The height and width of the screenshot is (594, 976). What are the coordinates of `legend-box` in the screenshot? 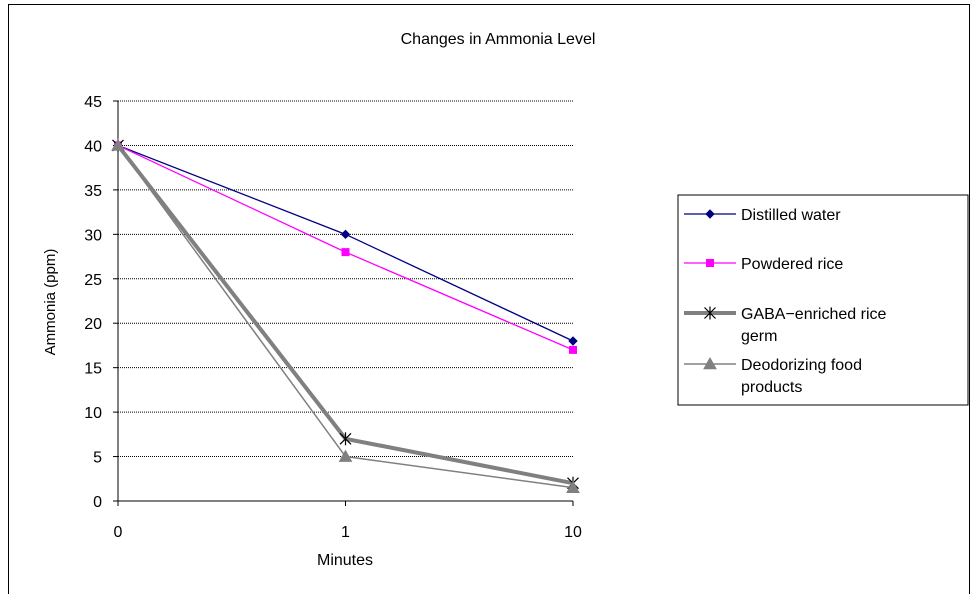 It's located at (823, 300).